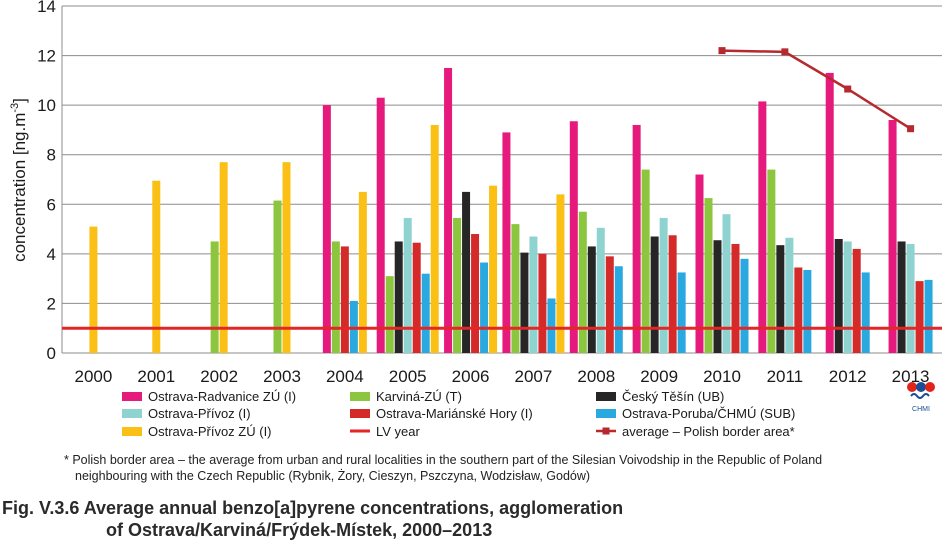 The height and width of the screenshot is (543, 945). I want to click on x-tick-label: 2001, so click(156, 376).